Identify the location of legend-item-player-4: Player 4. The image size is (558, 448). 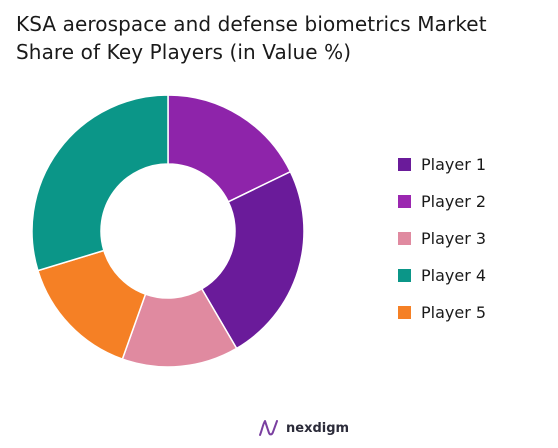
(473, 275).